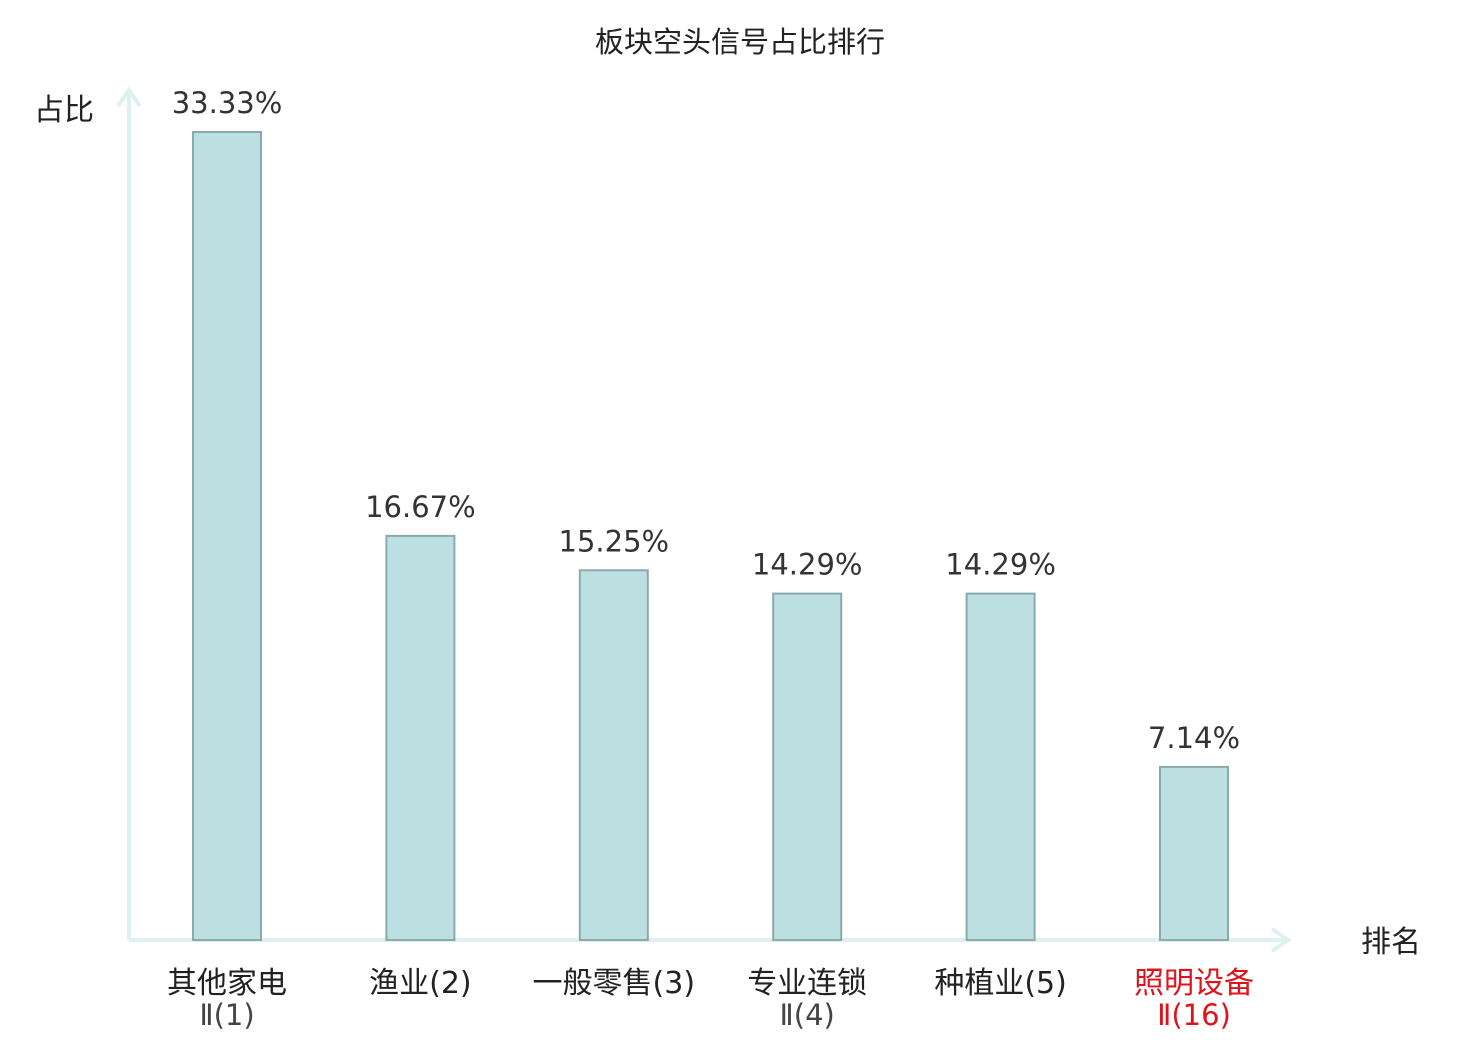 This screenshot has height=1040, width=1480. What do you see at coordinates (226, 1015) in the screenshot?
I see `x-tick-sublabel: Ⅱ(1)` at bounding box center [226, 1015].